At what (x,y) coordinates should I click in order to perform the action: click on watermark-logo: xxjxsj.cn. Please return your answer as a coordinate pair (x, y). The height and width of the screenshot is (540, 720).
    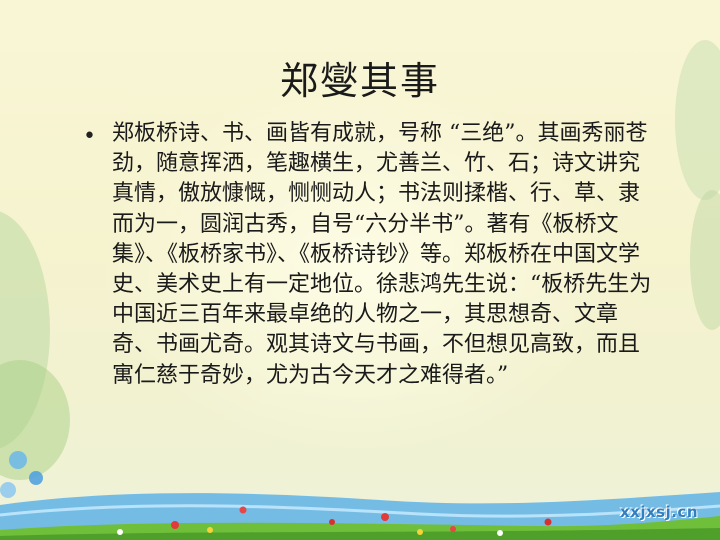
    Looking at the image, I should click on (659, 512).